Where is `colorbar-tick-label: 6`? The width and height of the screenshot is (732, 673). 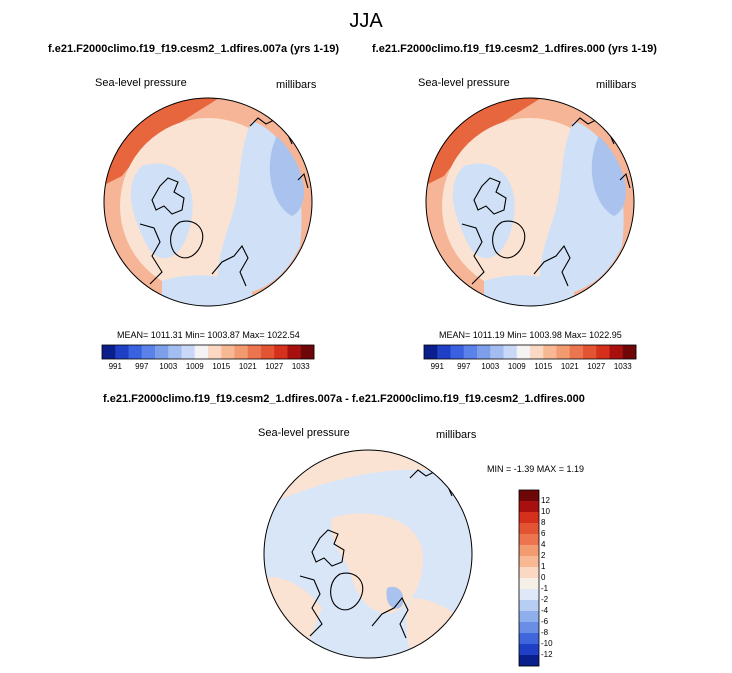 colorbar-tick-label: 6 is located at coordinates (543, 533).